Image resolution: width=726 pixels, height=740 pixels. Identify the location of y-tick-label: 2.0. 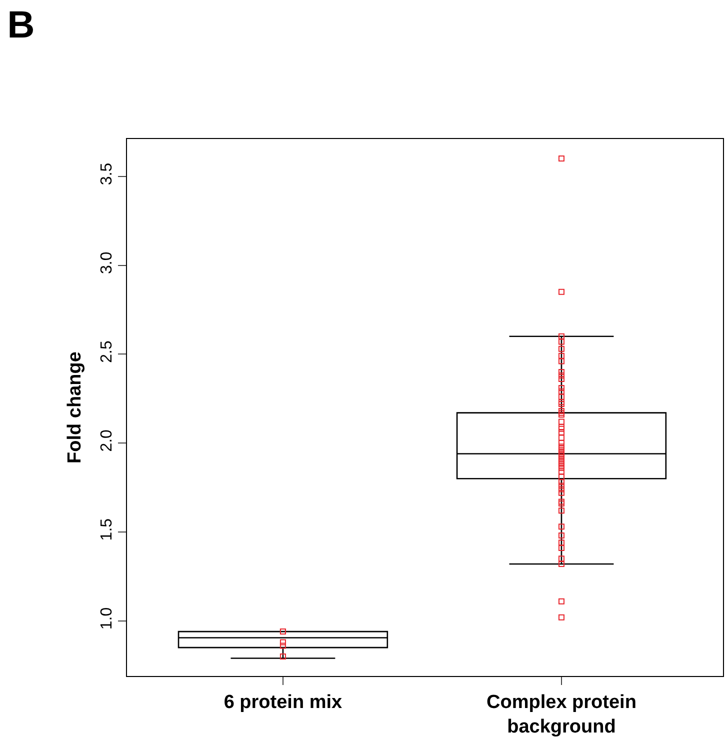
(107, 440).